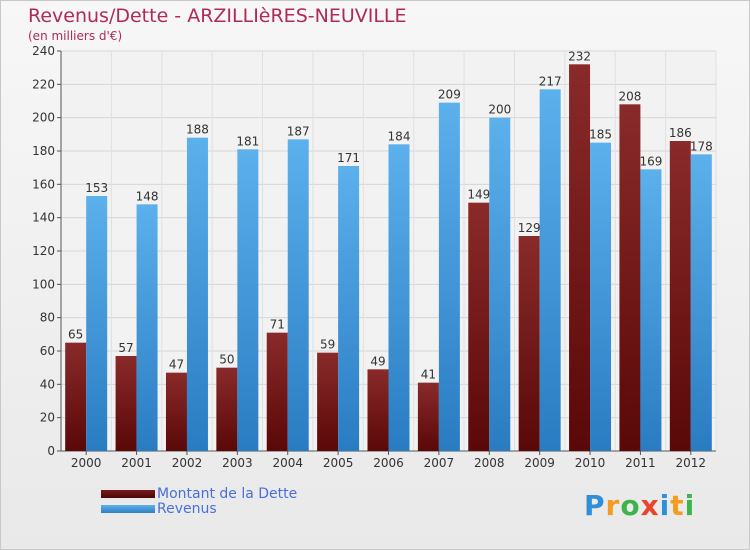 Image resolution: width=750 pixels, height=550 pixels. What do you see at coordinates (629, 96) in the screenshot?
I see `data-label: 208` at bounding box center [629, 96].